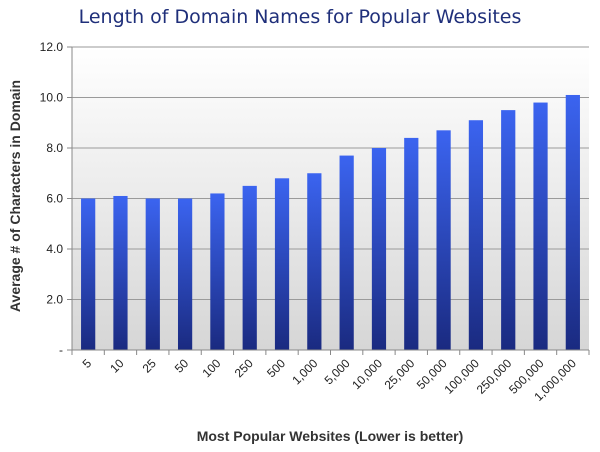 The height and width of the screenshot is (452, 600). Describe the element at coordinates (54, 300) in the screenshot. I see `y-tick-label: 2.0` at that location.